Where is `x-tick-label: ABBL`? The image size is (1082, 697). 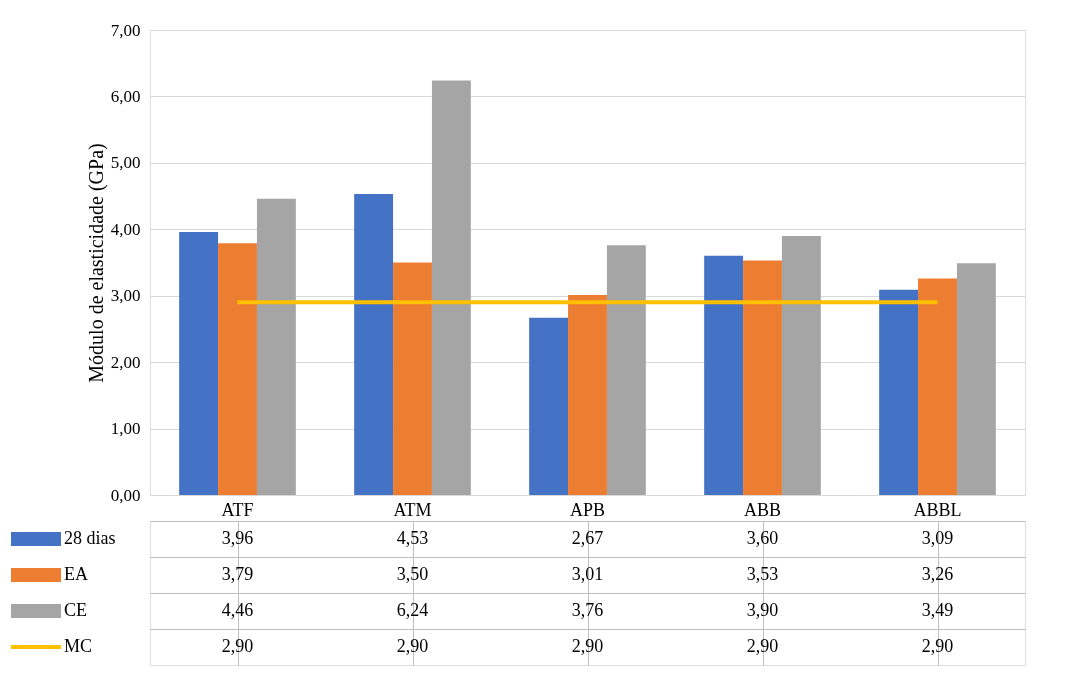 x-tick-label: ABBL is located at coordinates (937, 509).